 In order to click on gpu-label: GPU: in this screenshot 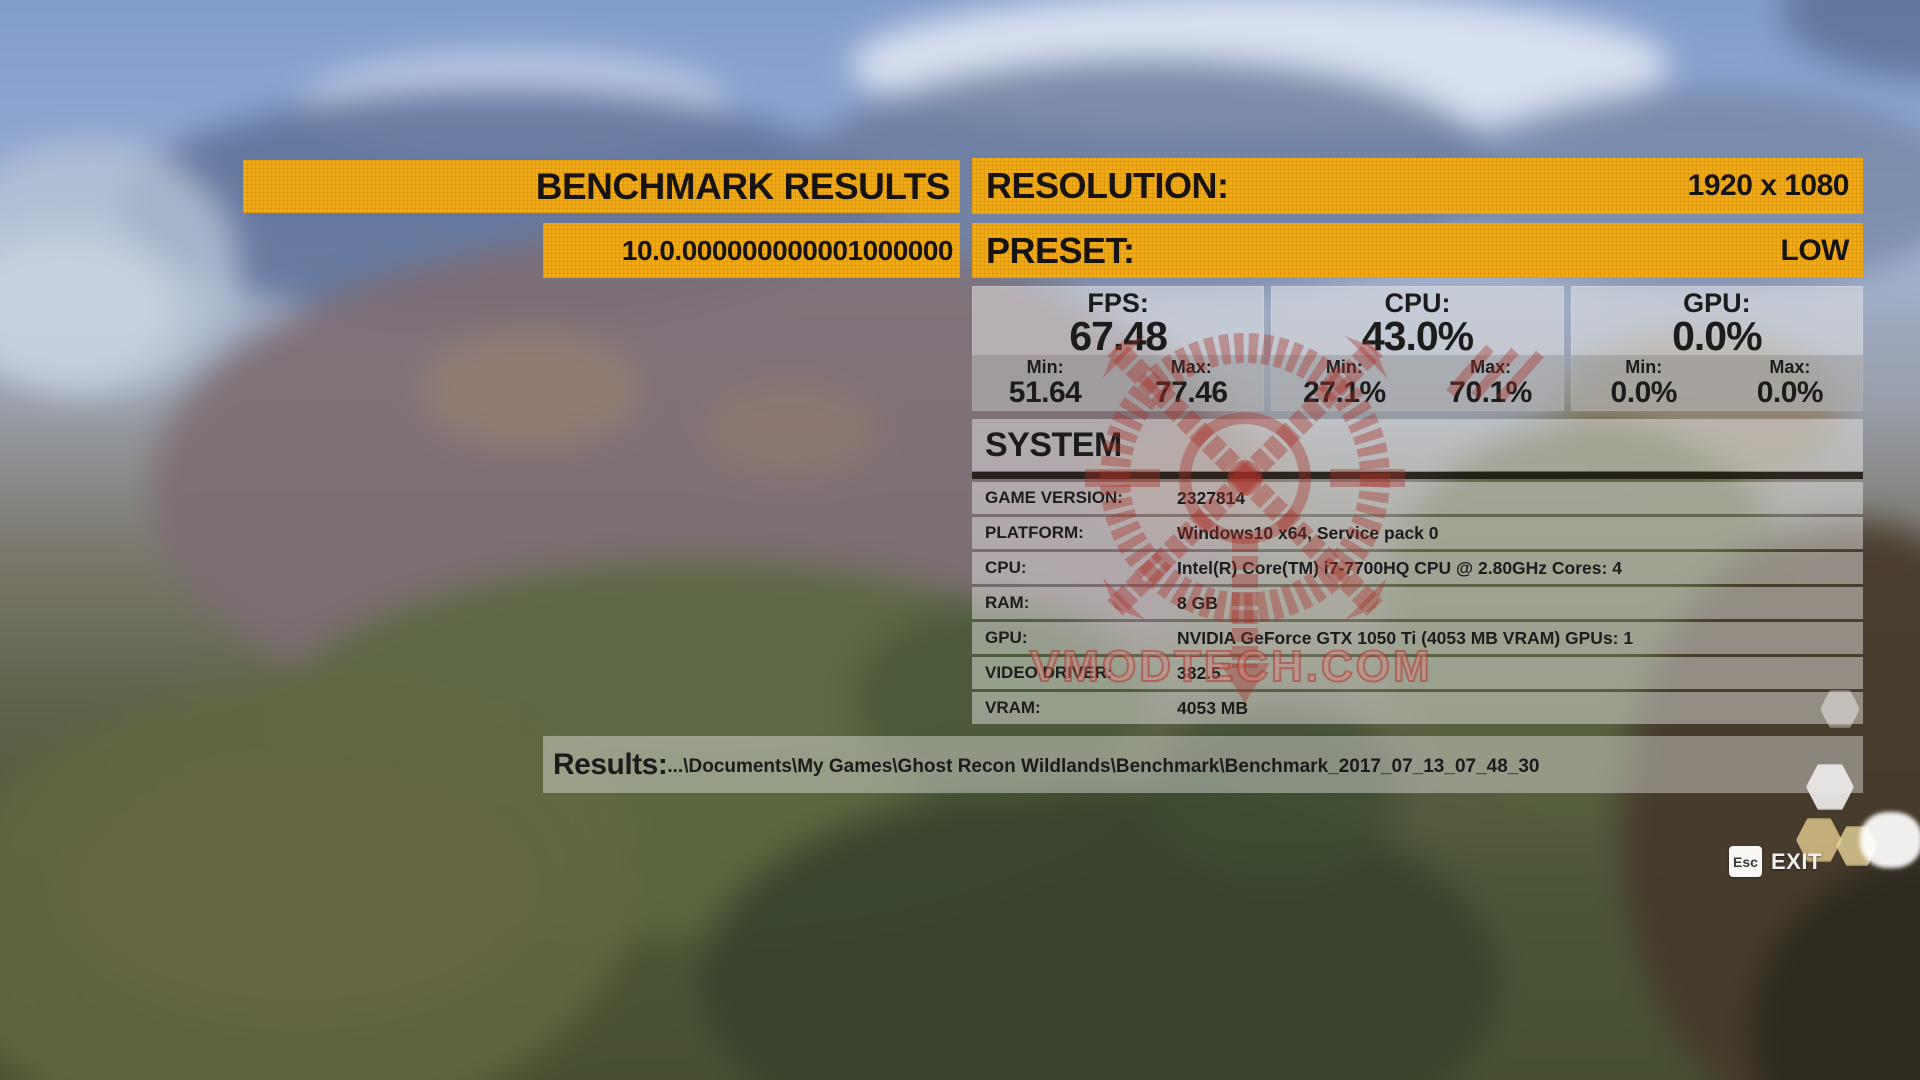, I will do `click(1717, 303)`.